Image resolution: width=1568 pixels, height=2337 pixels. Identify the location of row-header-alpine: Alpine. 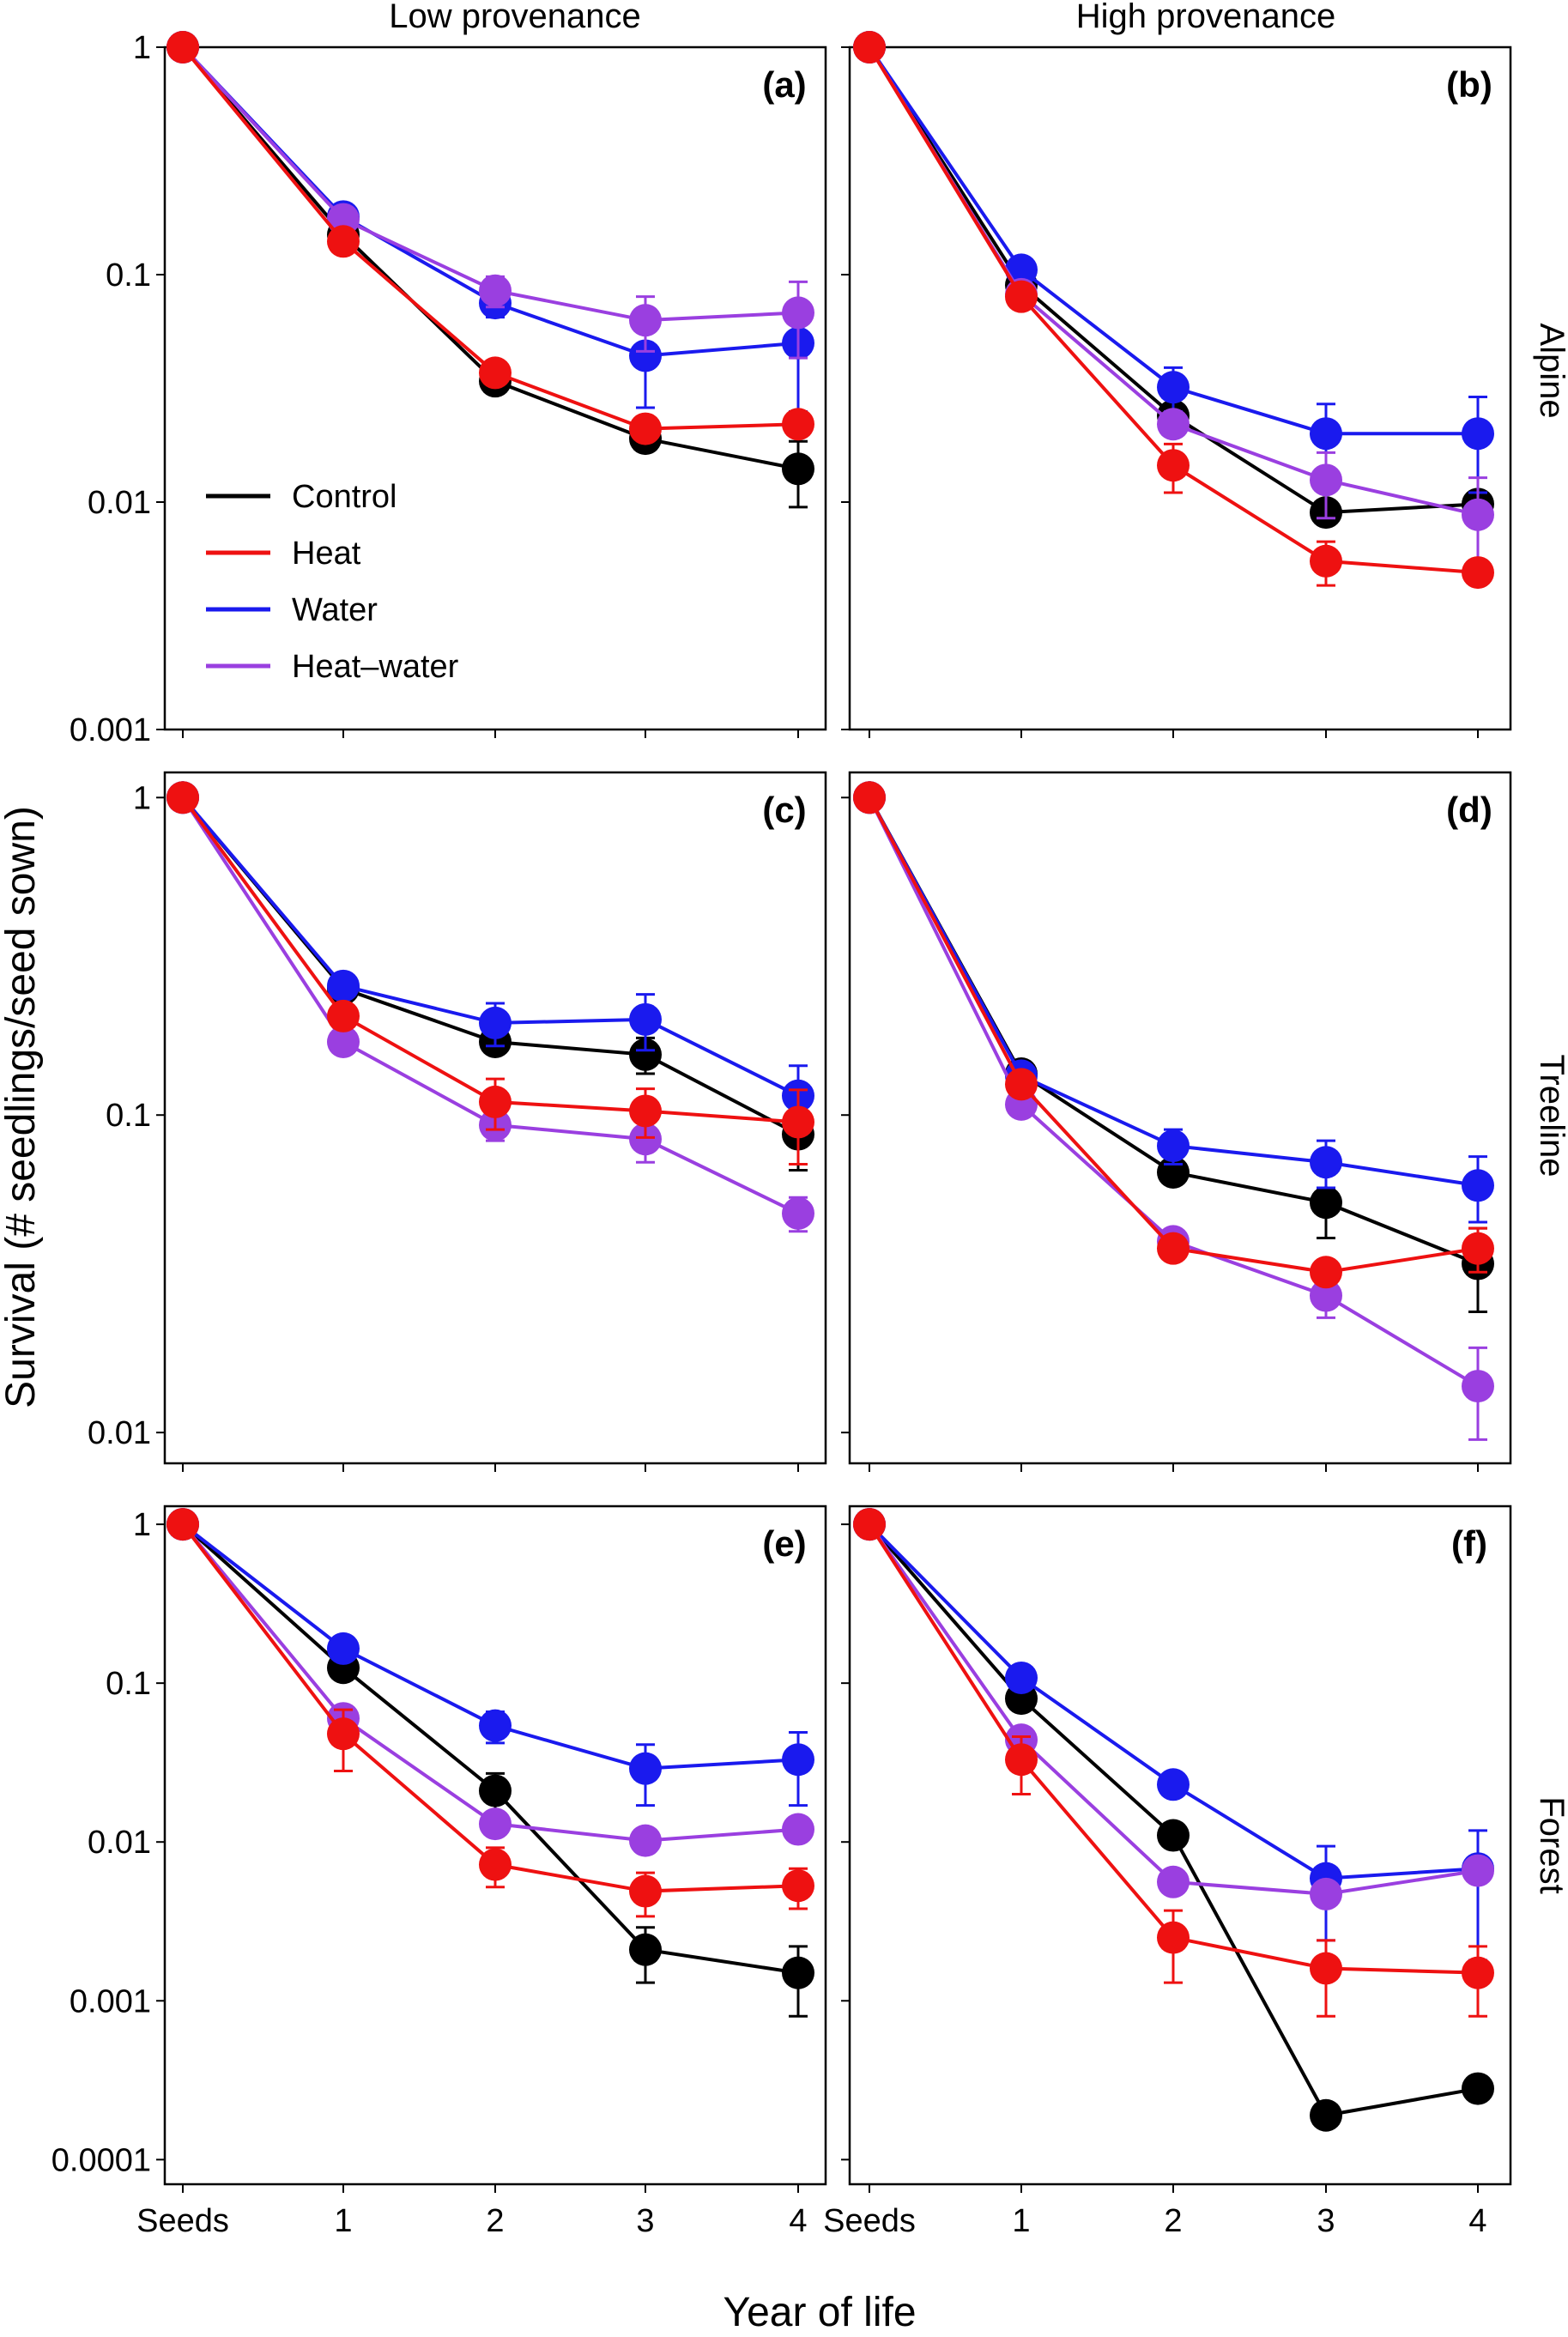
(1550, 370).